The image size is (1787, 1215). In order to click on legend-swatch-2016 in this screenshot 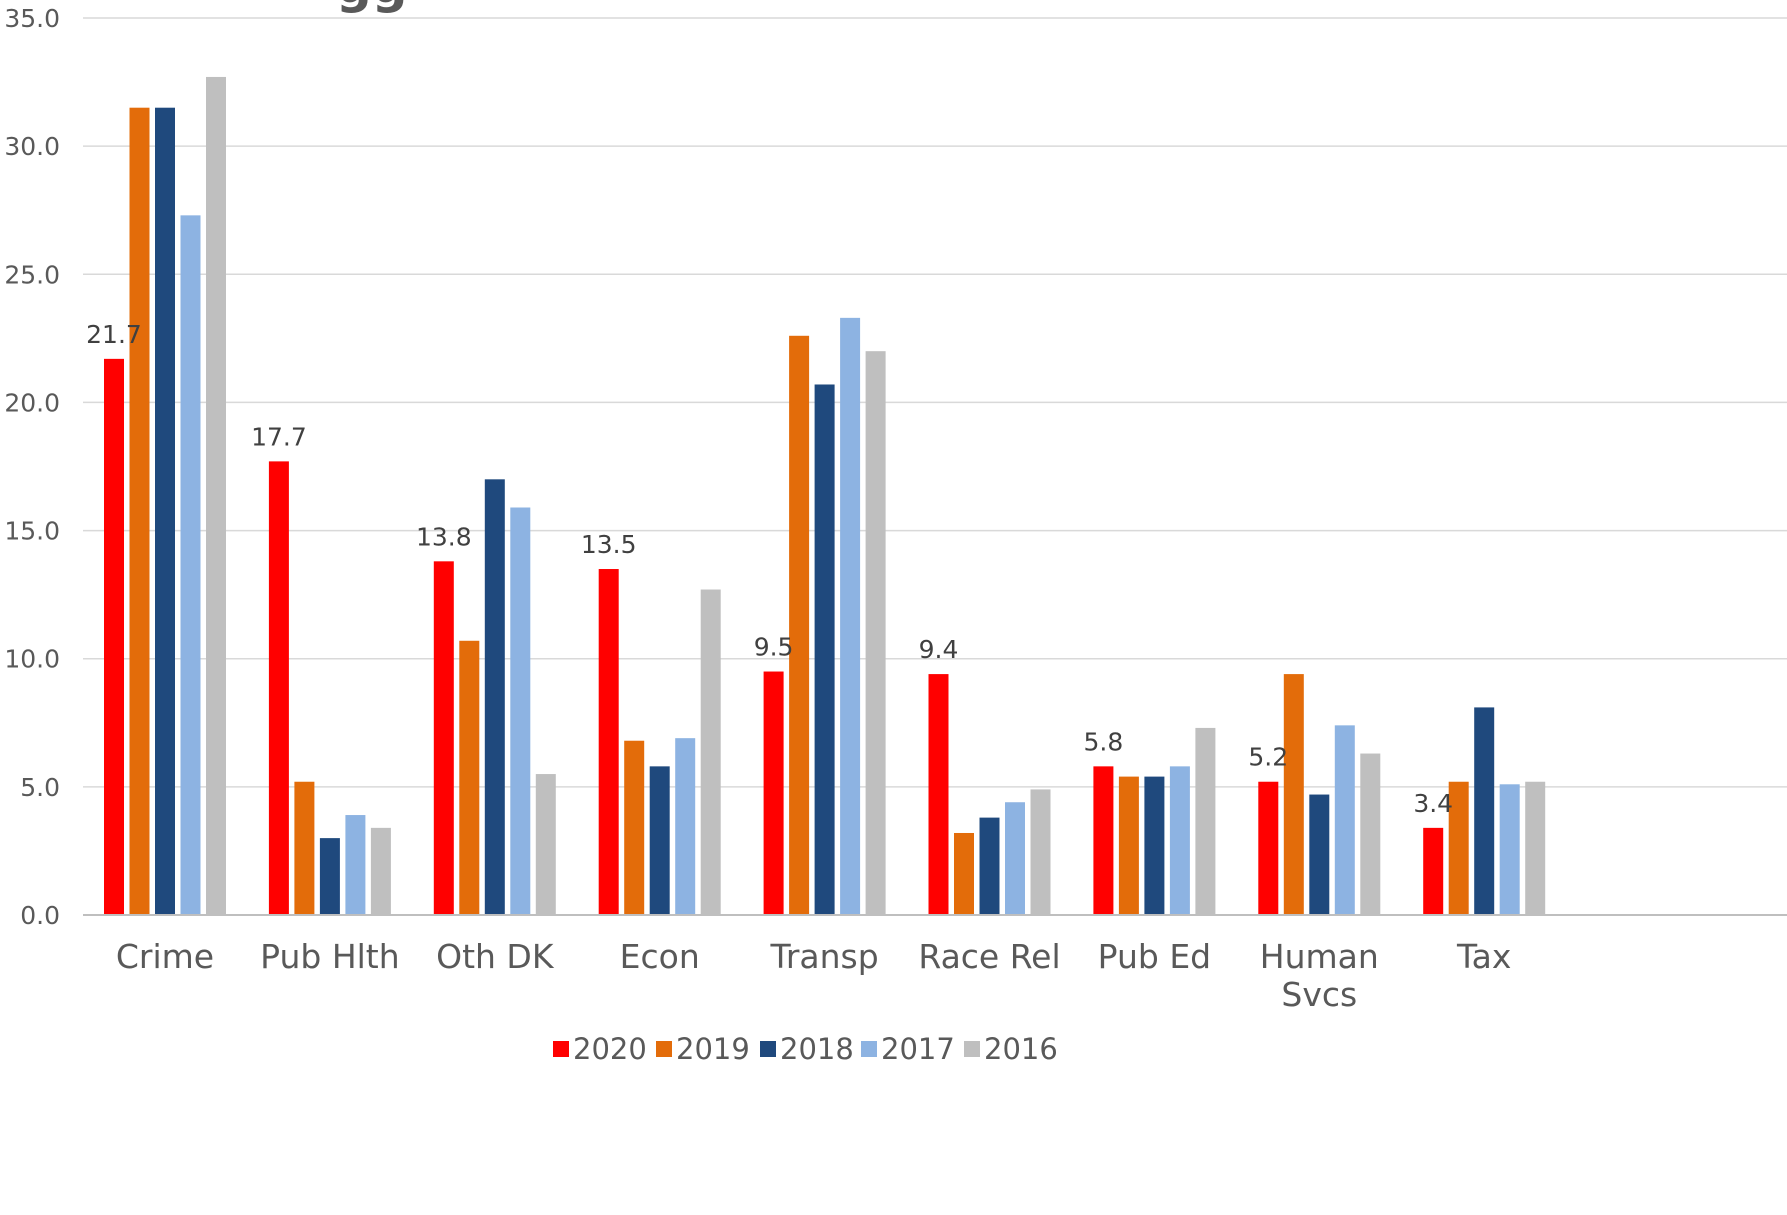, I will do `click(972, 1049)`.